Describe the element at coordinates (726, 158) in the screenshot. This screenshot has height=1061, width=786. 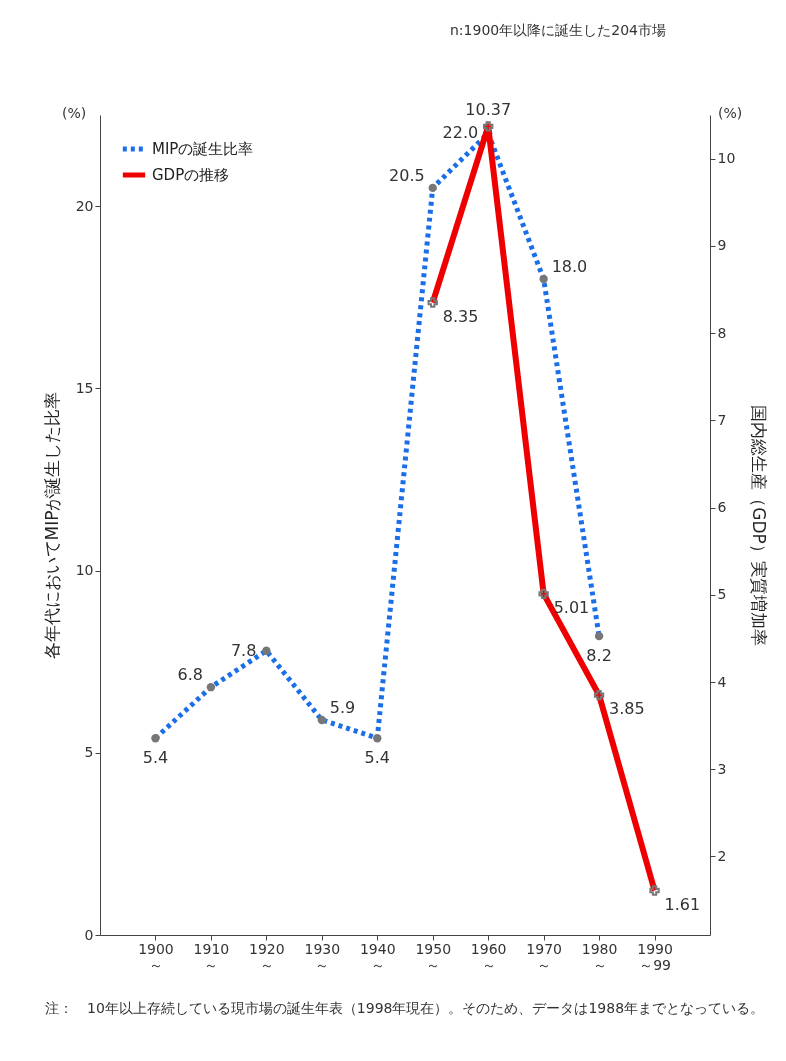
I see `y2-tick-label: 10` at that location.